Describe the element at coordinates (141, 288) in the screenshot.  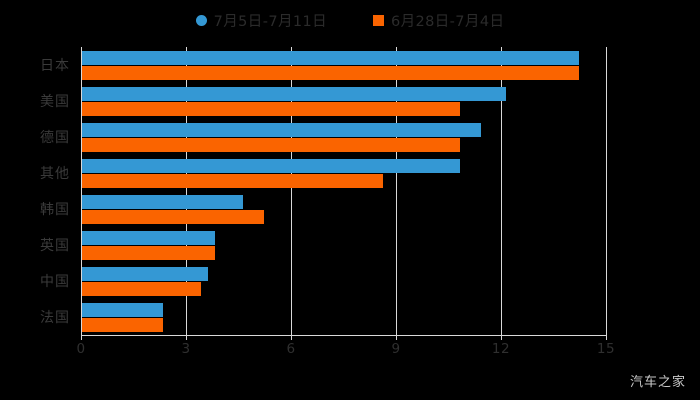
I see `bar-中国-series-2` at that location.